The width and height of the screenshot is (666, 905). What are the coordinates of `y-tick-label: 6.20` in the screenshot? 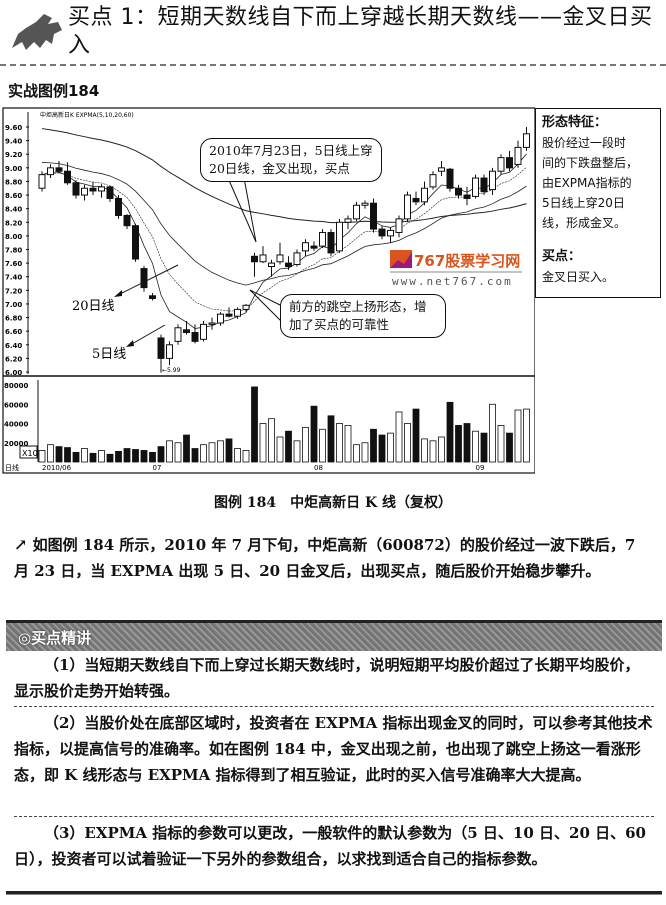 It's located at (13, 359).